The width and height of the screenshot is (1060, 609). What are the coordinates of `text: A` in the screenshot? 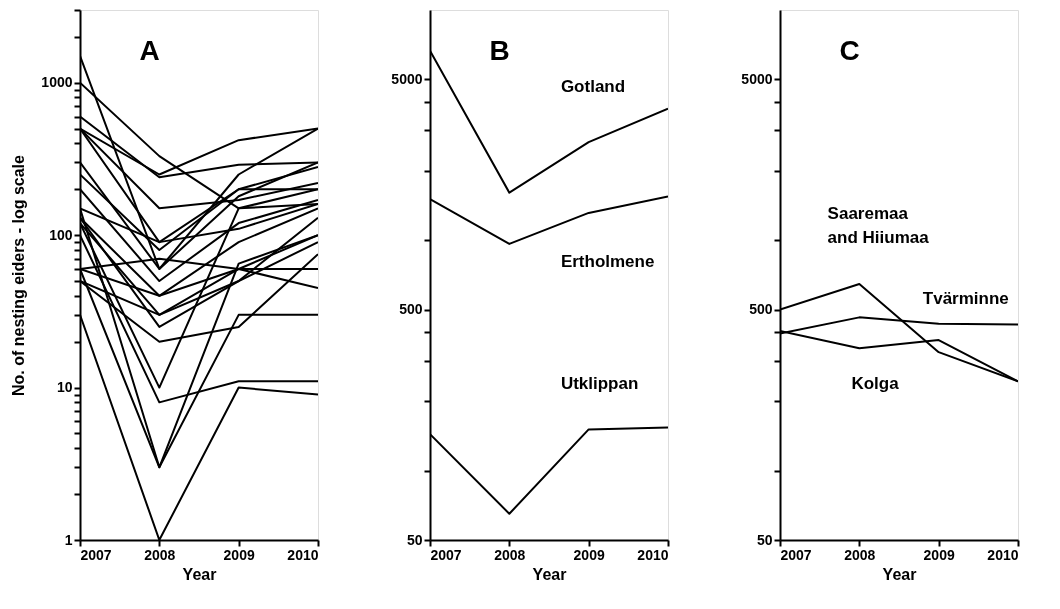 It's located at (149, 50).